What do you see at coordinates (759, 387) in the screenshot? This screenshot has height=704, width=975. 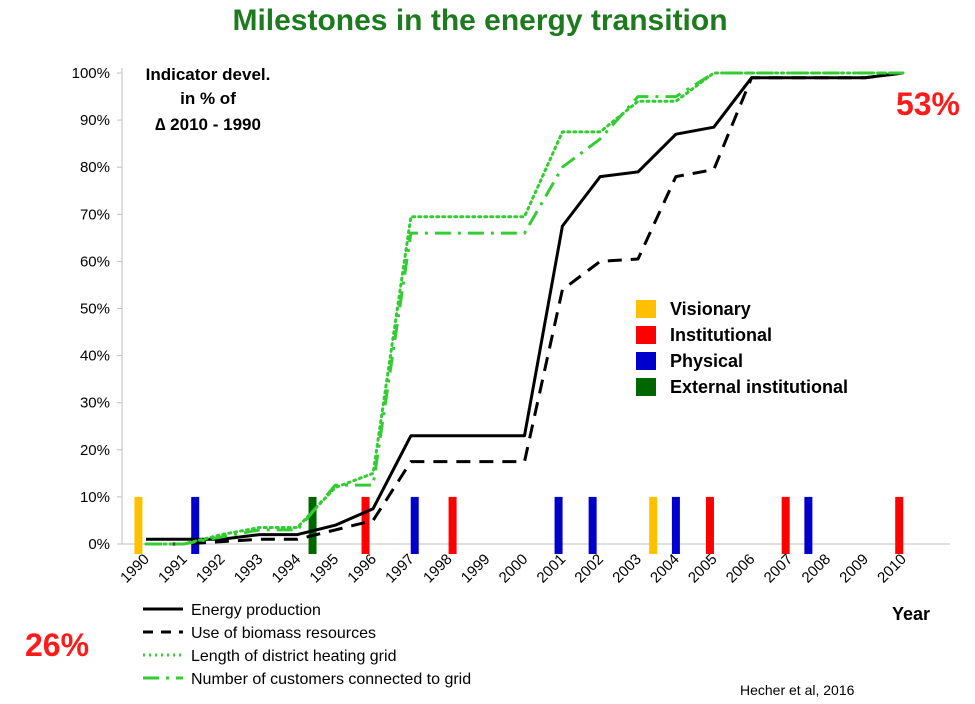 I see `legend-category-label: External institutional` at bounding box center [759, 387].